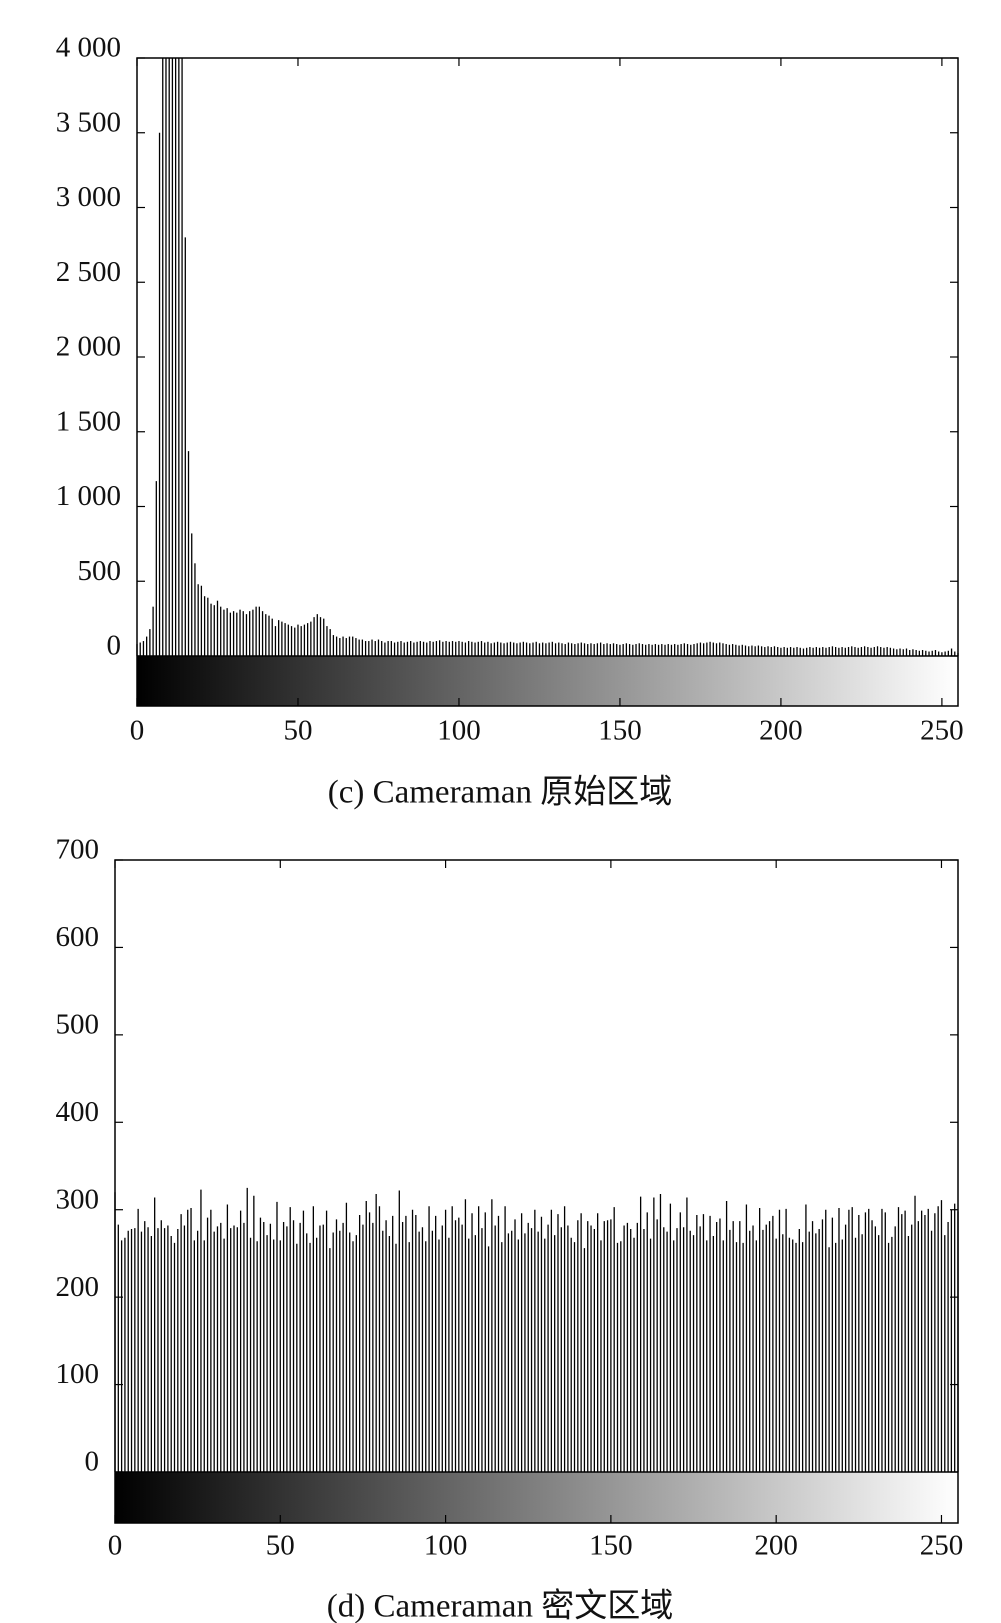  I want to click on y-tick-label: 600, so click(78, 937).